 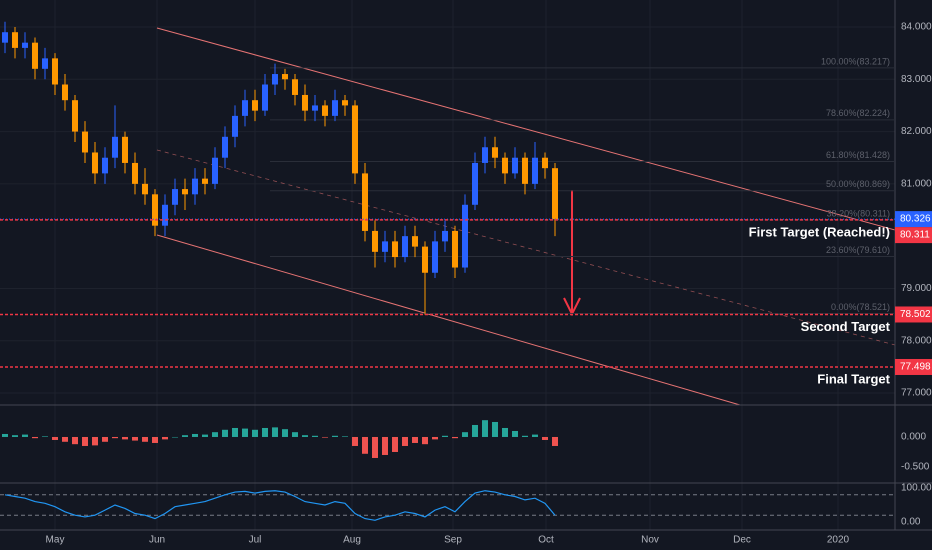 What do you see at coordinates (546, 540) in the screenshot?
I see `x-tick-label: Oct` at bounding box center [546, 540].